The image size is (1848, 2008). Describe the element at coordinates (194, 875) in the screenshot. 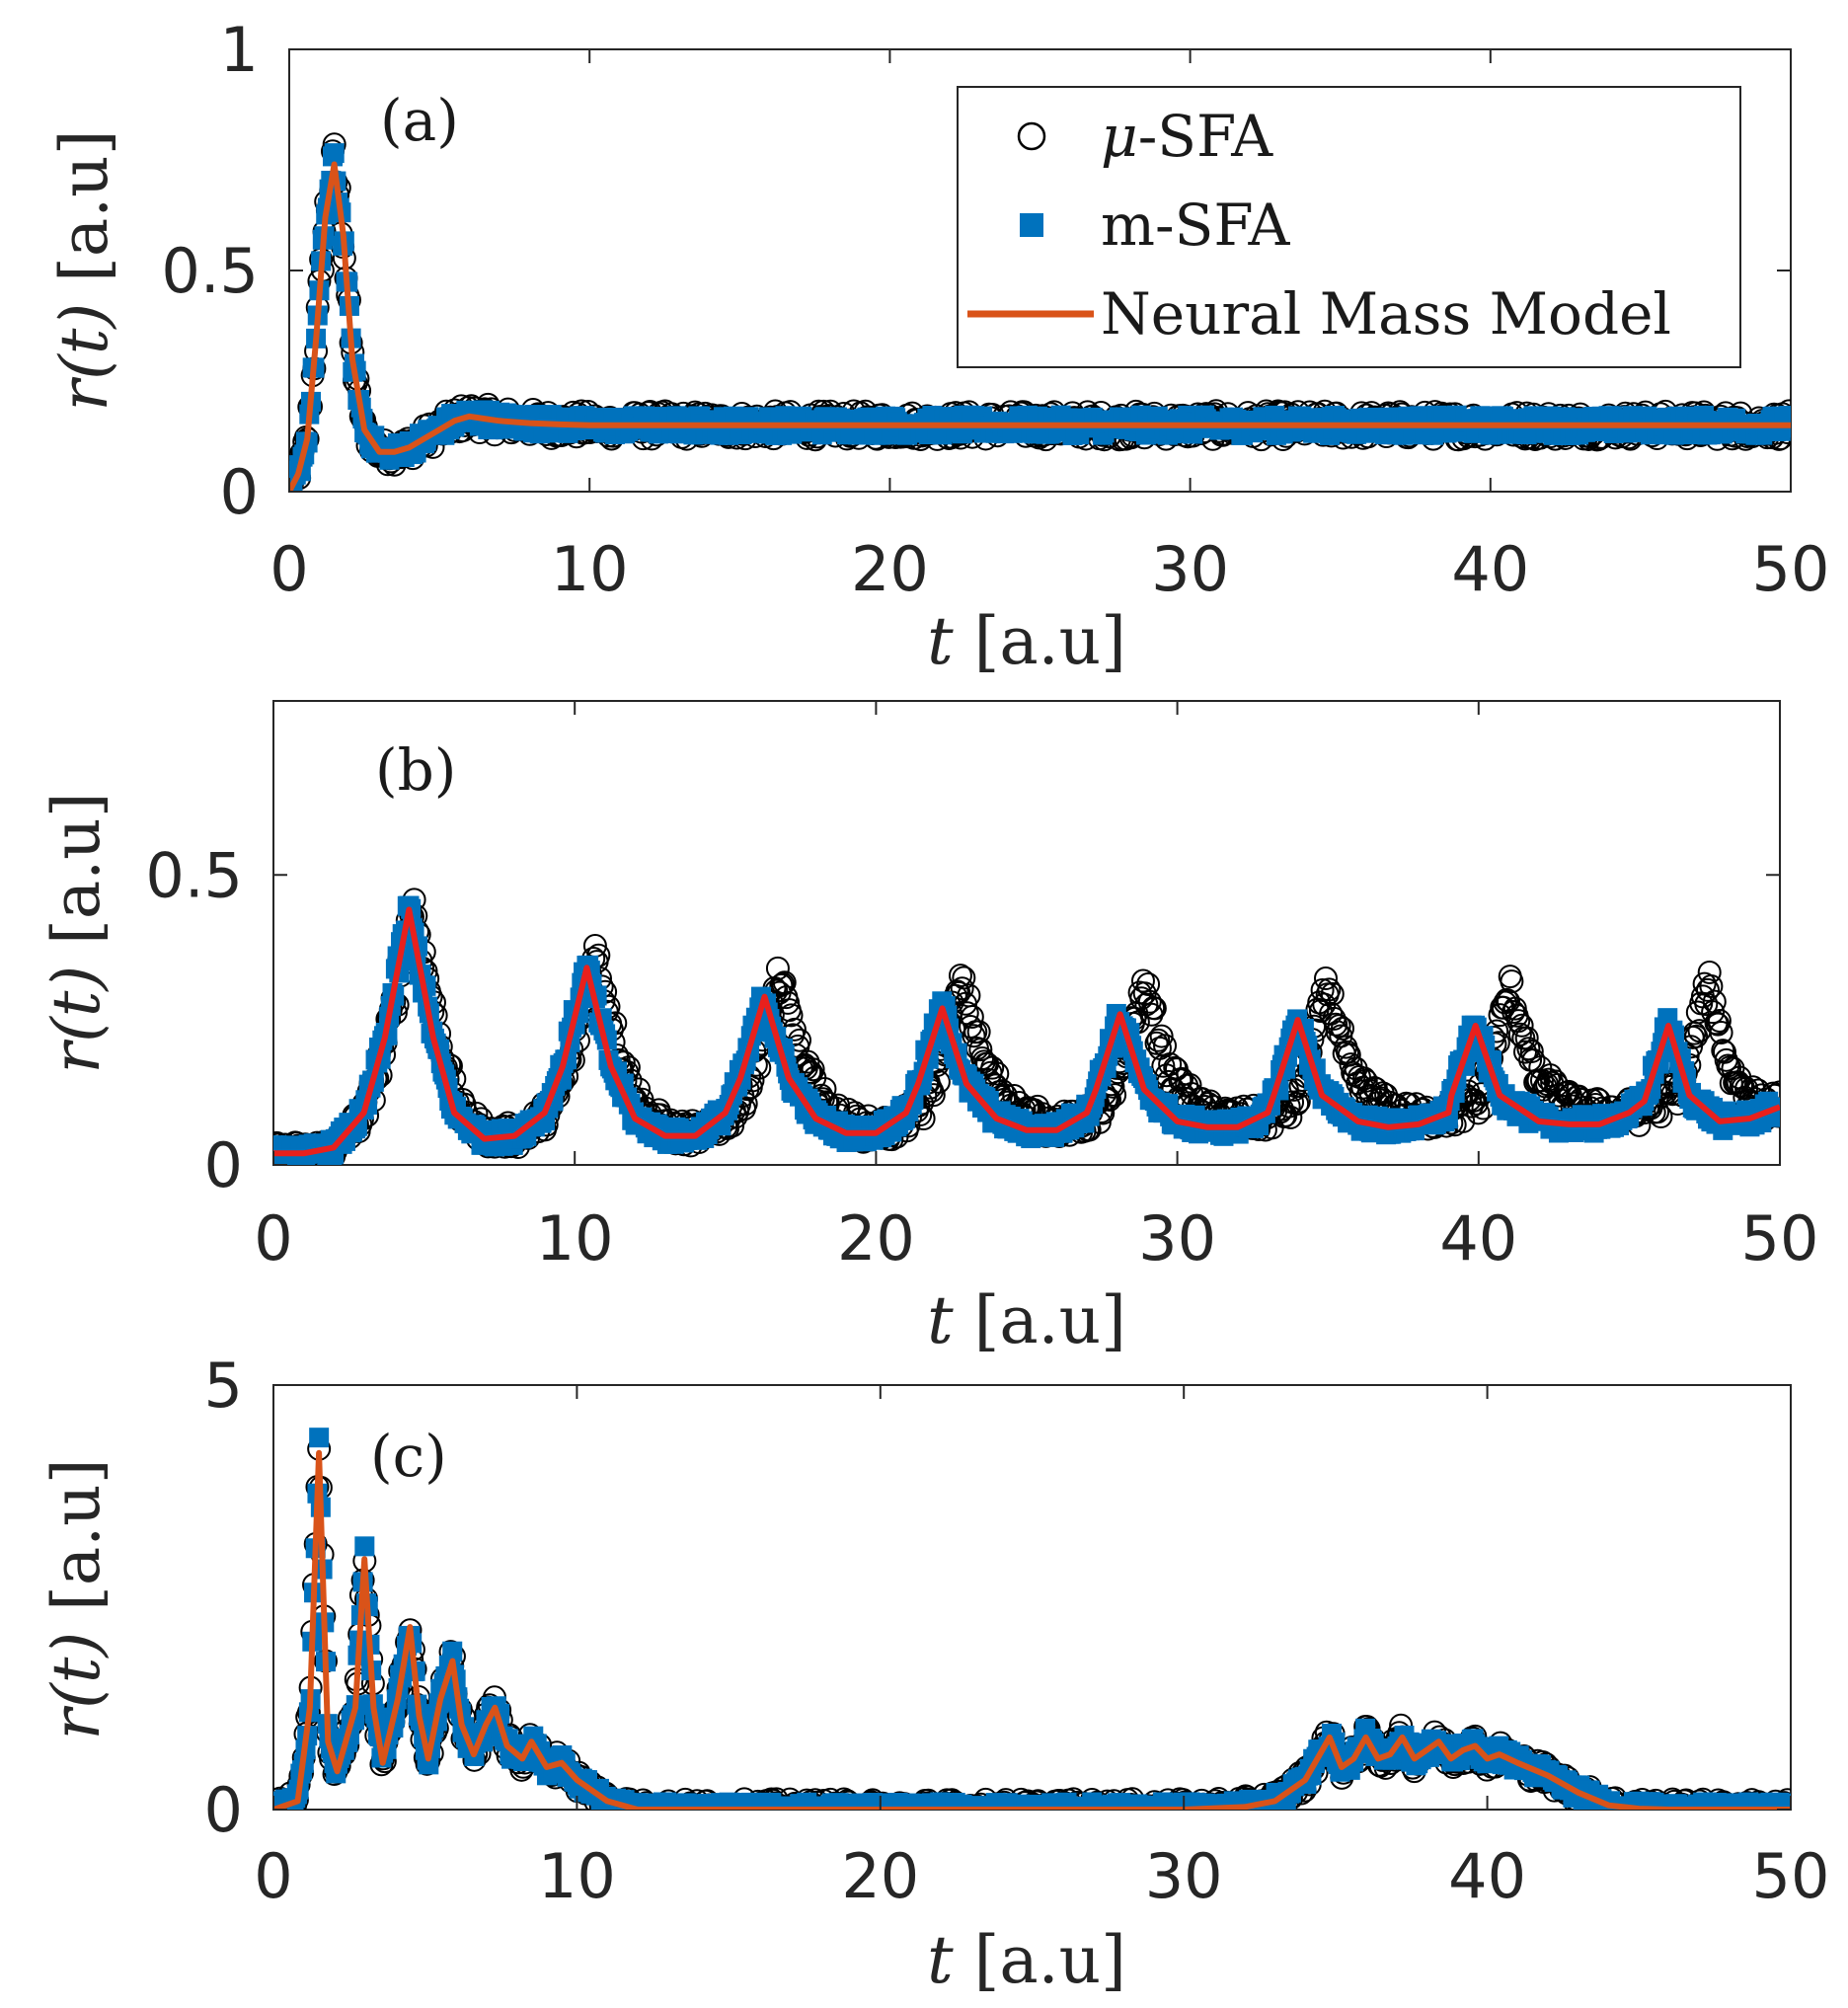

I see `y-tick-label-b-1: 0.5` at that location.